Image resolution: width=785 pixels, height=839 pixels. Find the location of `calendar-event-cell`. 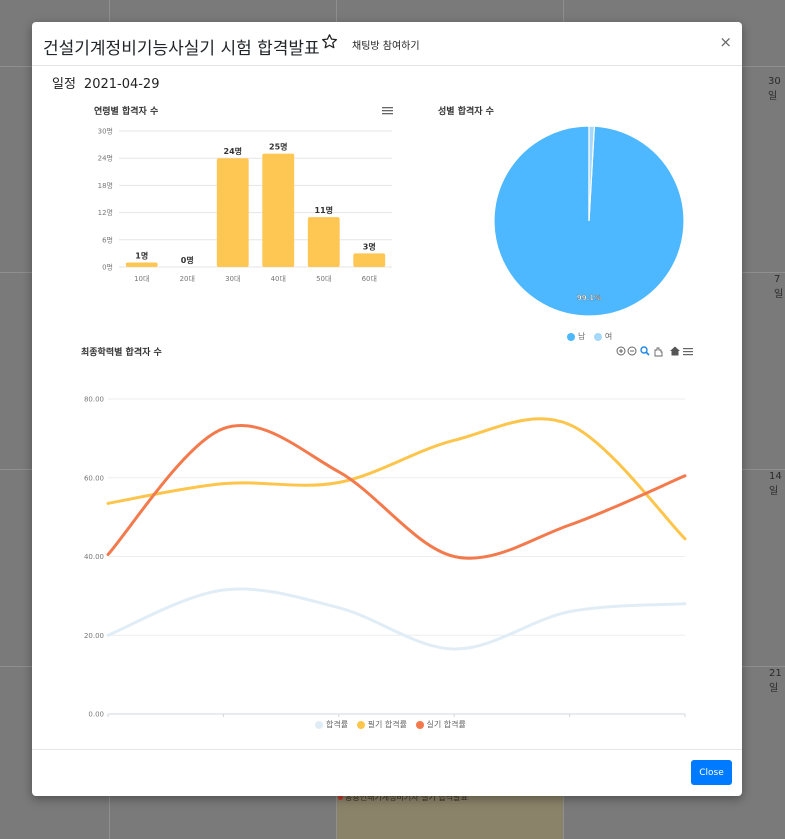

calendar-event-cell is located at coordinates (450, 817).